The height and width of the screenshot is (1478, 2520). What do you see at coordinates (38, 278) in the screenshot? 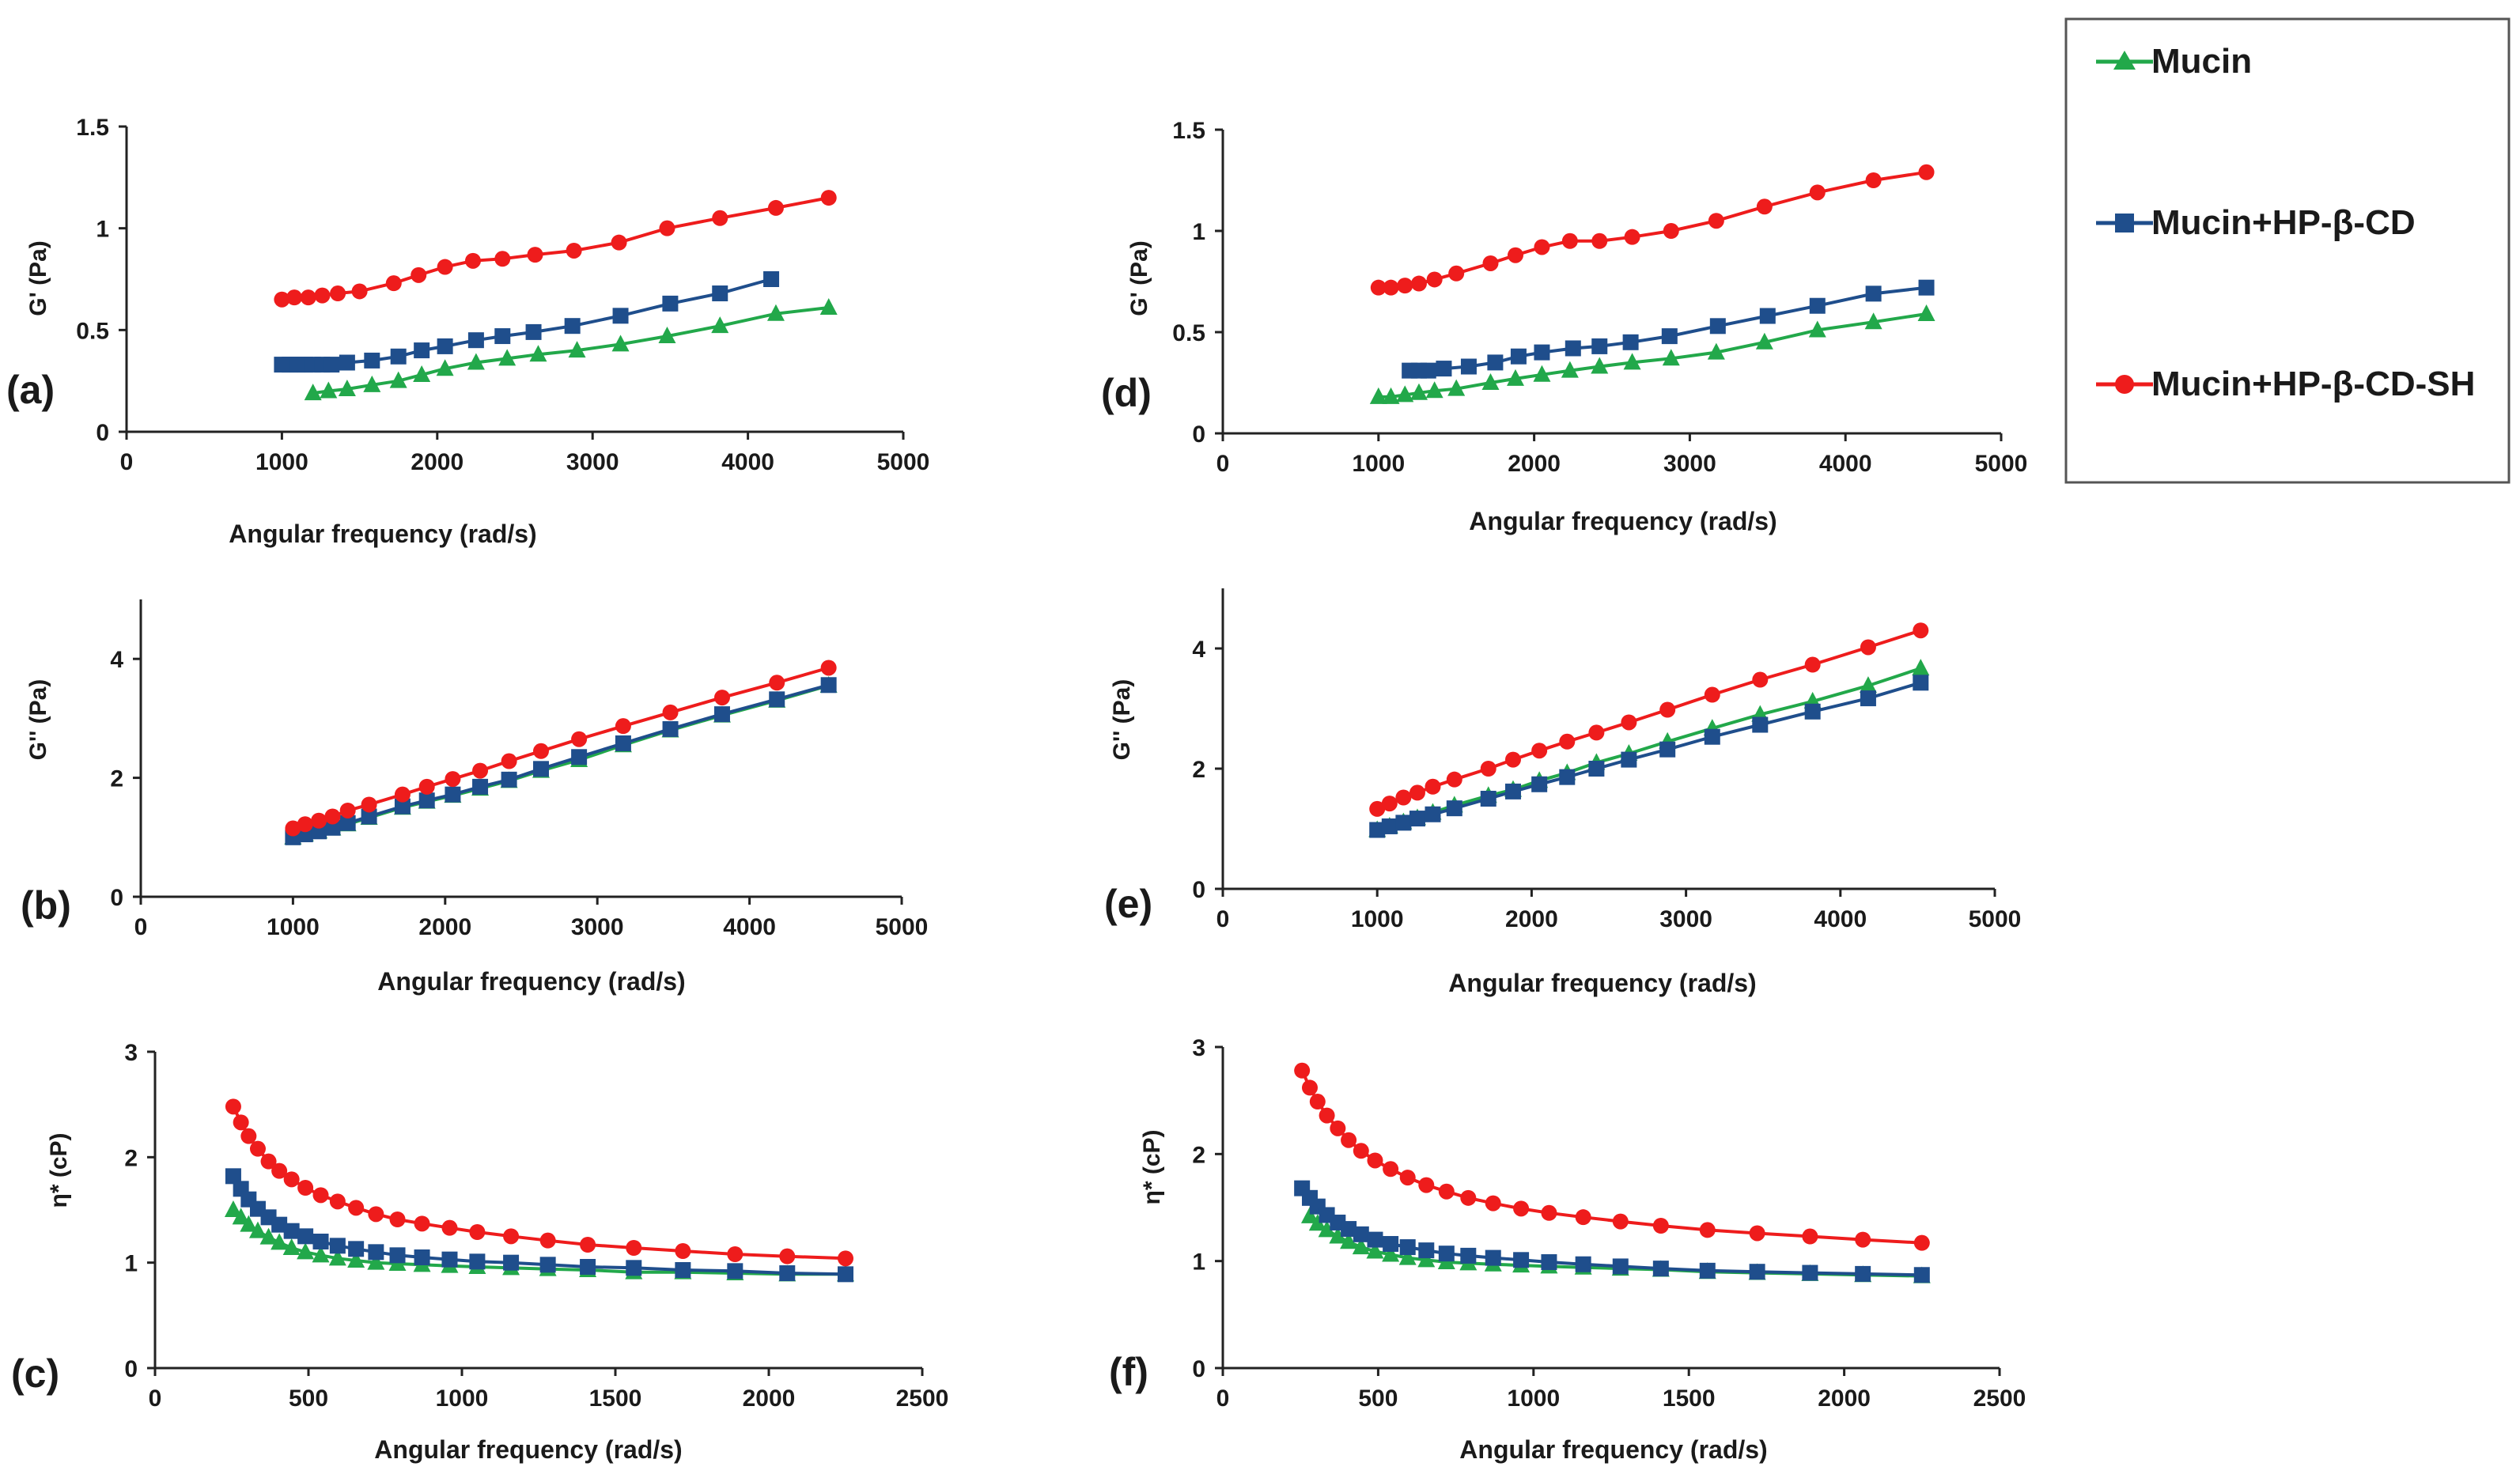
I see `y-axis-label-a: G' (Pa)` at bounding box center [38, 278].